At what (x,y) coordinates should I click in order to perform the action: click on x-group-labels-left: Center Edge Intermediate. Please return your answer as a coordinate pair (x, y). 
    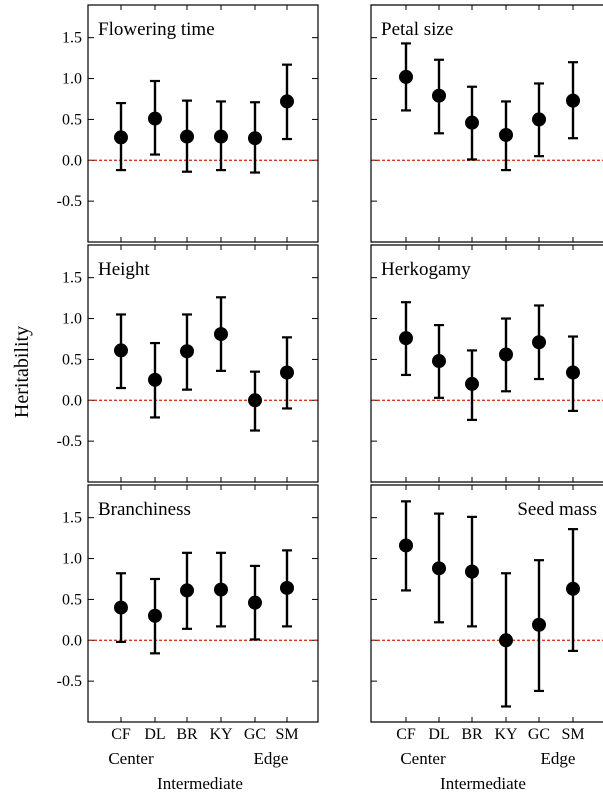
    Looking at the image, I should click on (198, 771).